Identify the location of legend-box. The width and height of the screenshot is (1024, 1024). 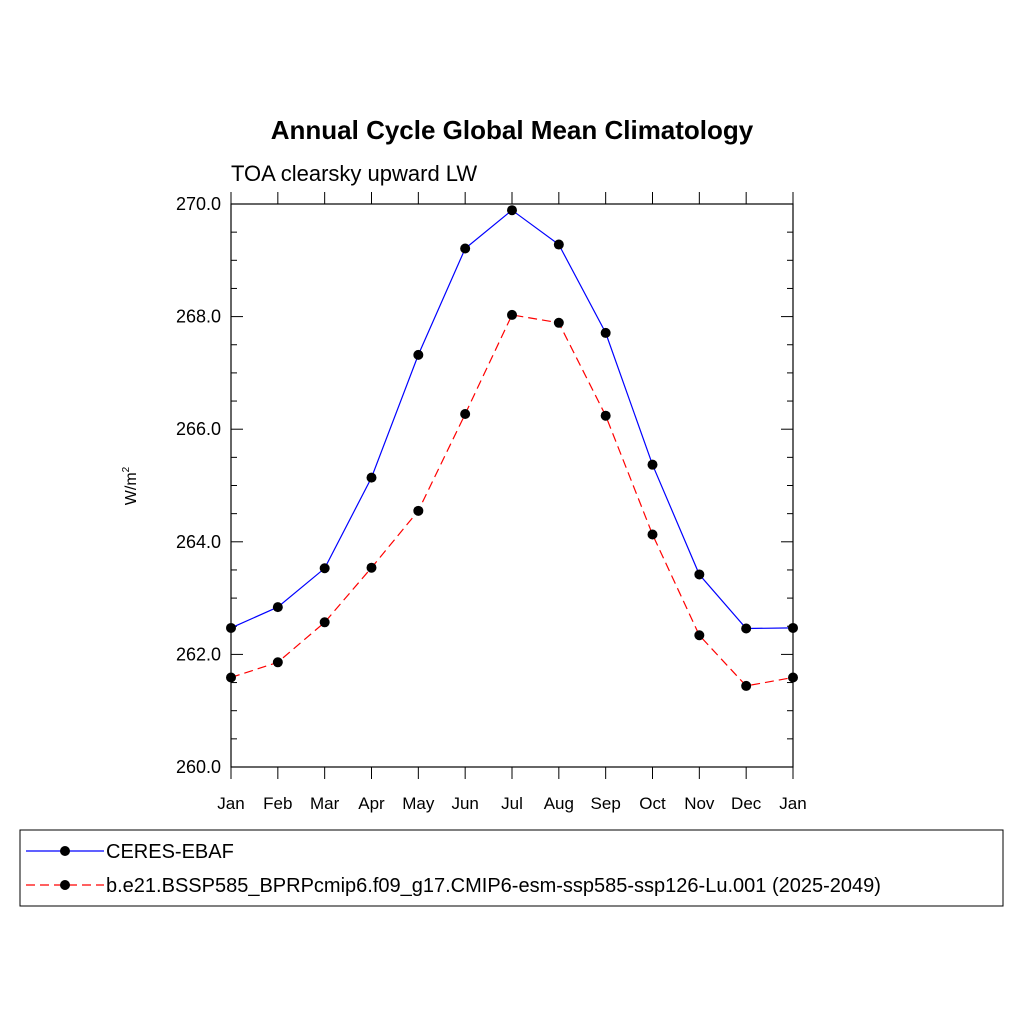
(511, 868).